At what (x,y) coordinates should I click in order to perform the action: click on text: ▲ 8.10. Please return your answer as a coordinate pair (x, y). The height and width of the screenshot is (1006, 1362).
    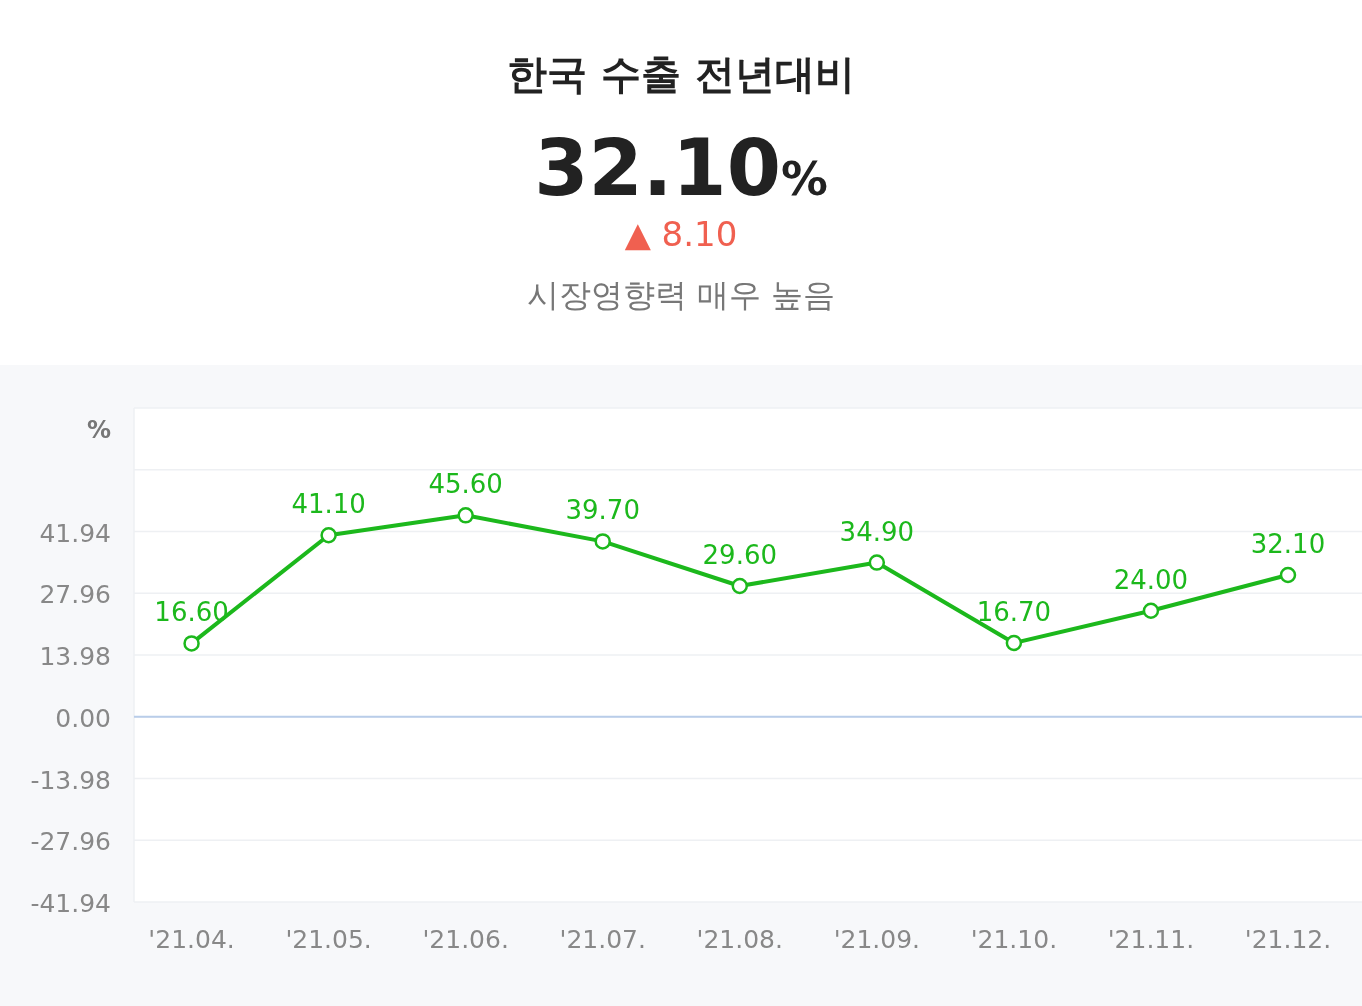
    Looking at the image, I should click on (681, 234).